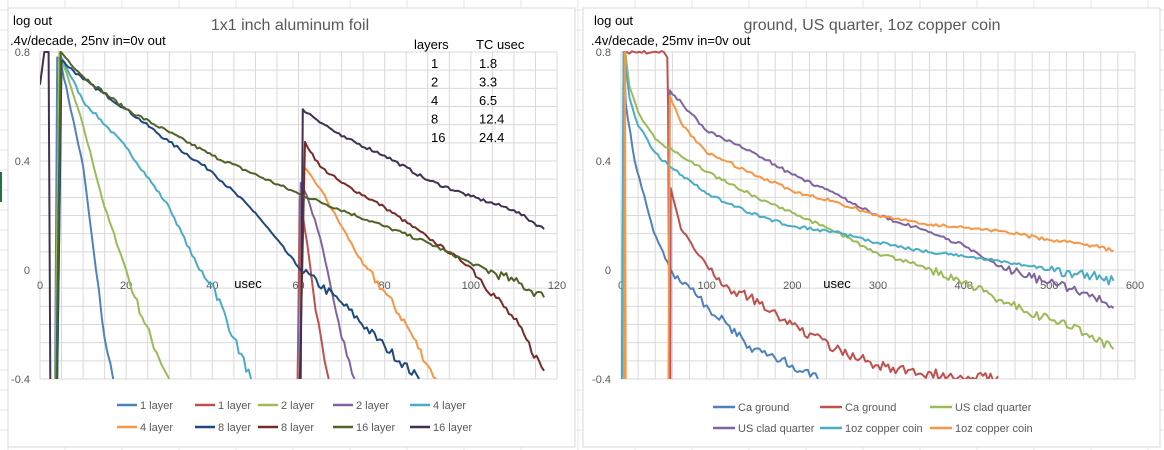  What do you see at coordinates (557, 286) in the screenshot?
I see `x-tick-label: 120` at bounding box center [557, 286].